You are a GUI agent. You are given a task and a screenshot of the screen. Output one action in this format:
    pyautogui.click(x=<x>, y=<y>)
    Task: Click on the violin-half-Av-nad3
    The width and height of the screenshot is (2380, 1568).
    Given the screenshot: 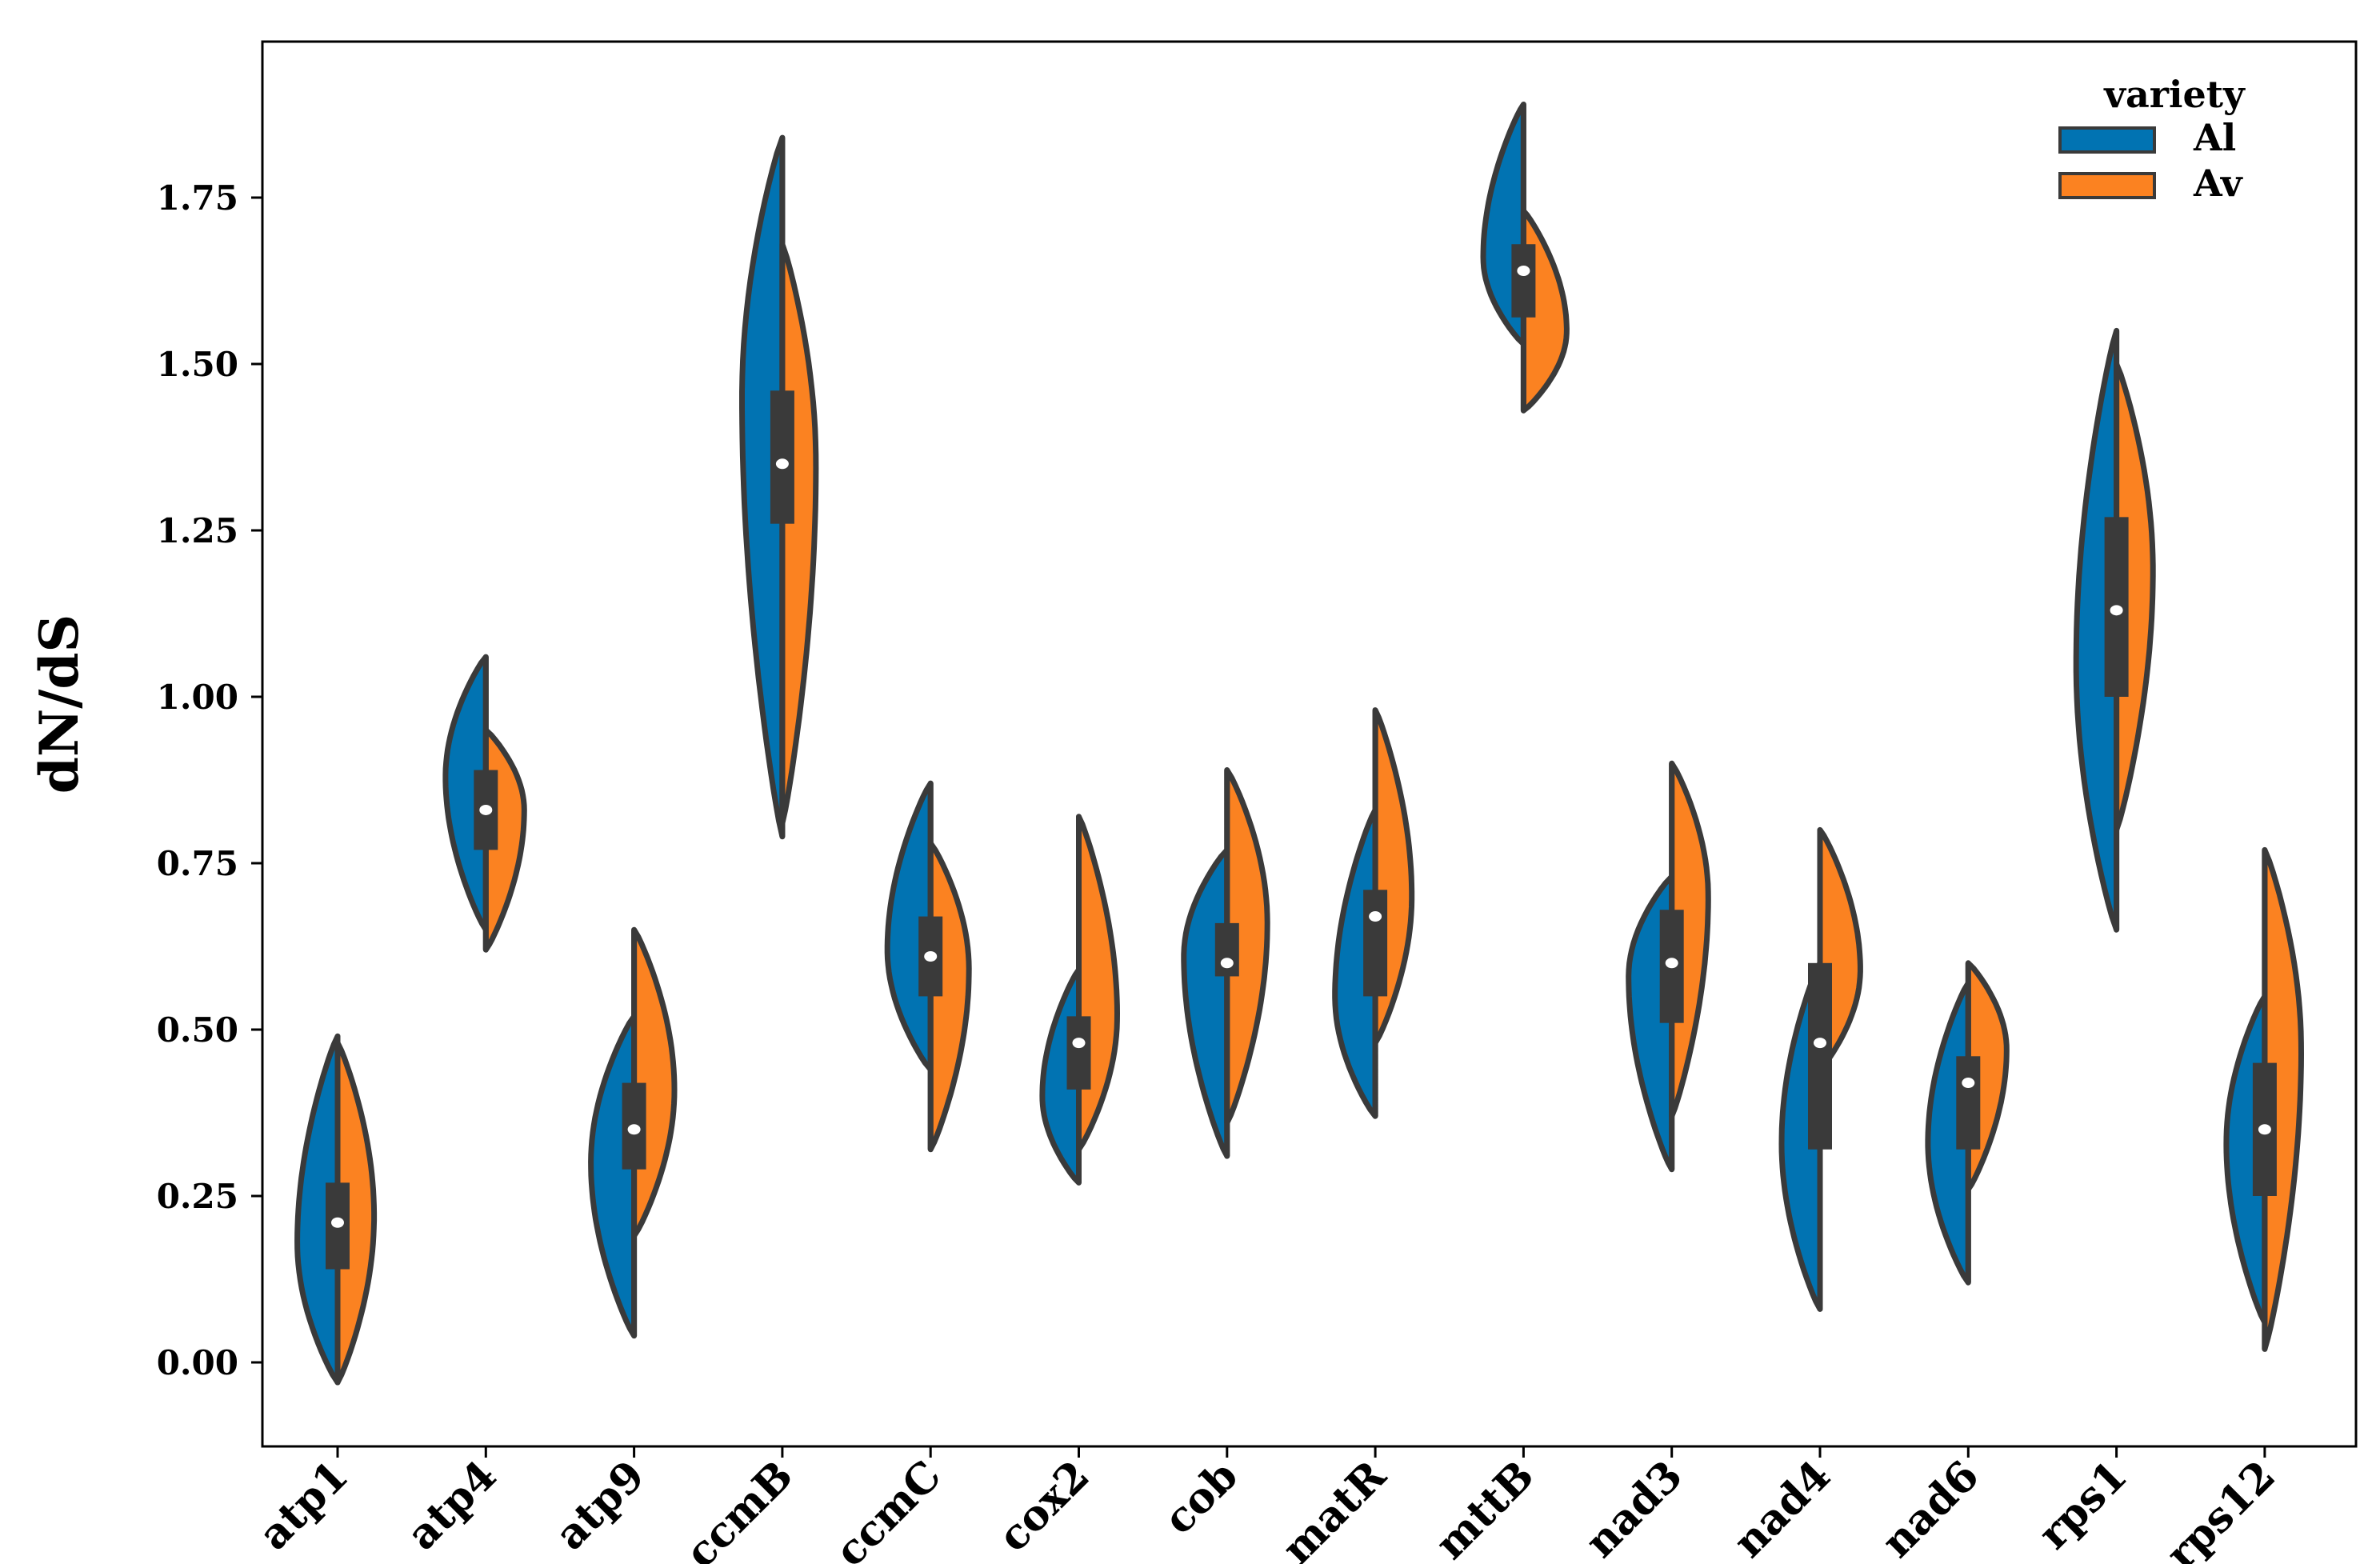 What is the action you would take?
    pyautogui.click(x=1690, y=939)
    